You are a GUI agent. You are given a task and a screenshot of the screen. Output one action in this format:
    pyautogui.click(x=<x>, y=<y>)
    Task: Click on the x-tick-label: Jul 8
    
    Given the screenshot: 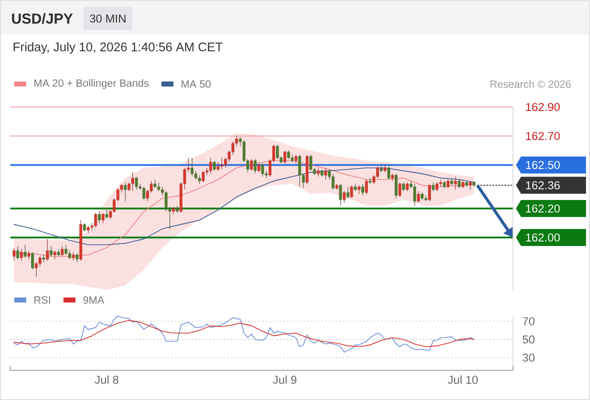 What is the action you would take?
    pyautogui.click(x=106, y=379)
    